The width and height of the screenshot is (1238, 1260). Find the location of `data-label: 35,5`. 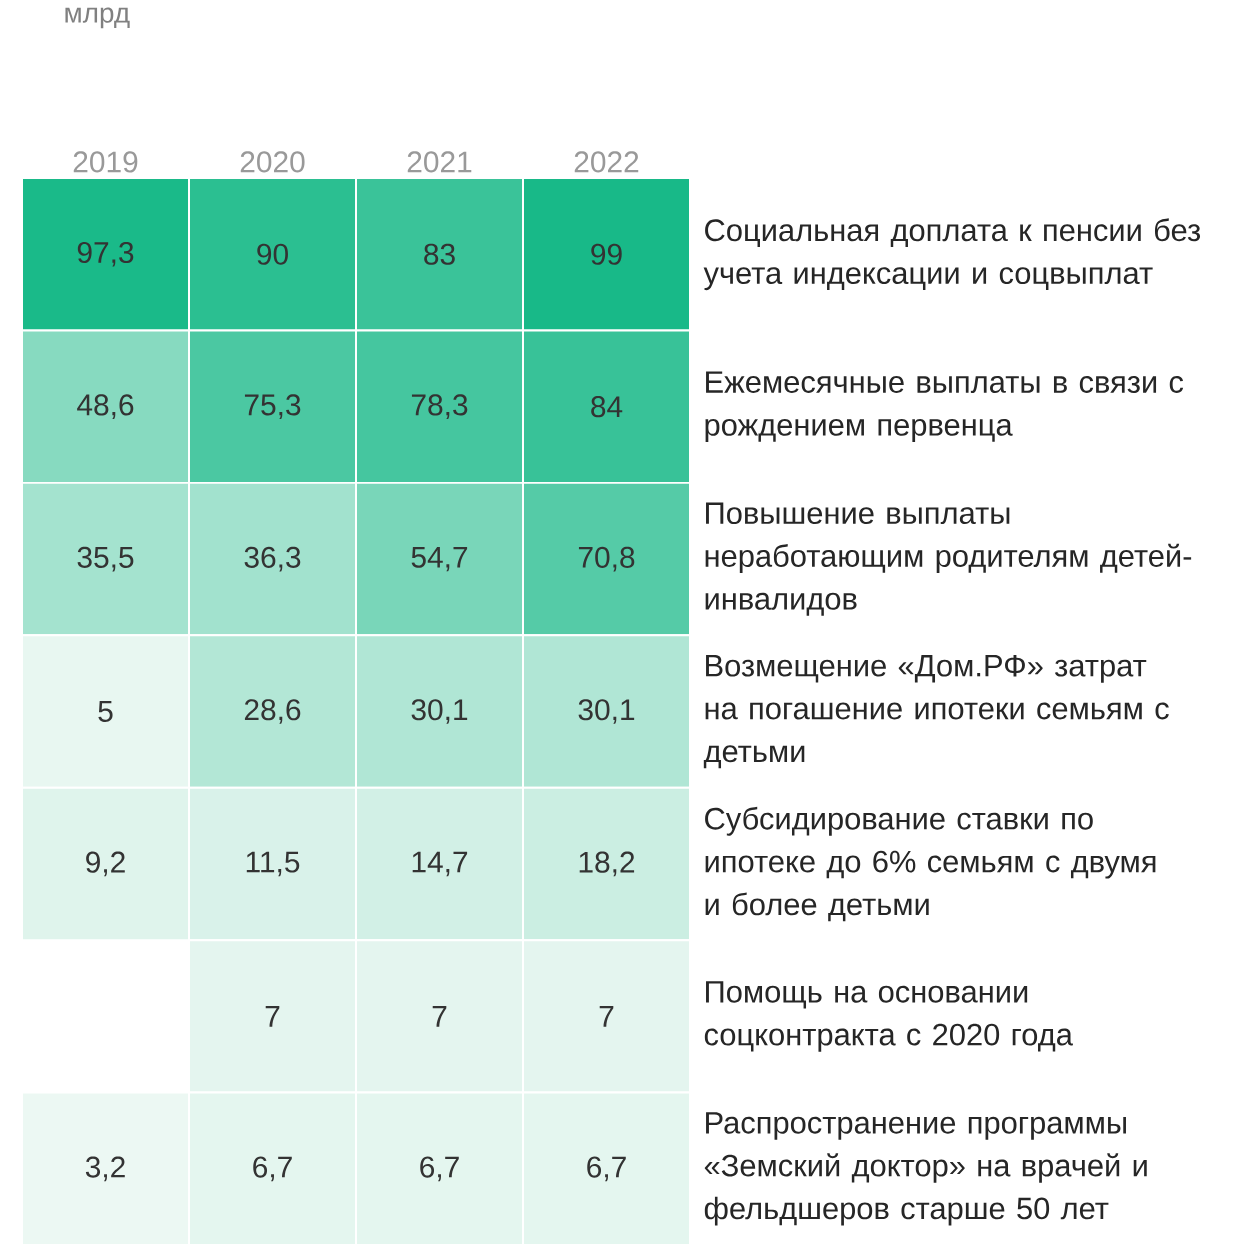

data-label: 35,5 is located at coordinates (105, 559).